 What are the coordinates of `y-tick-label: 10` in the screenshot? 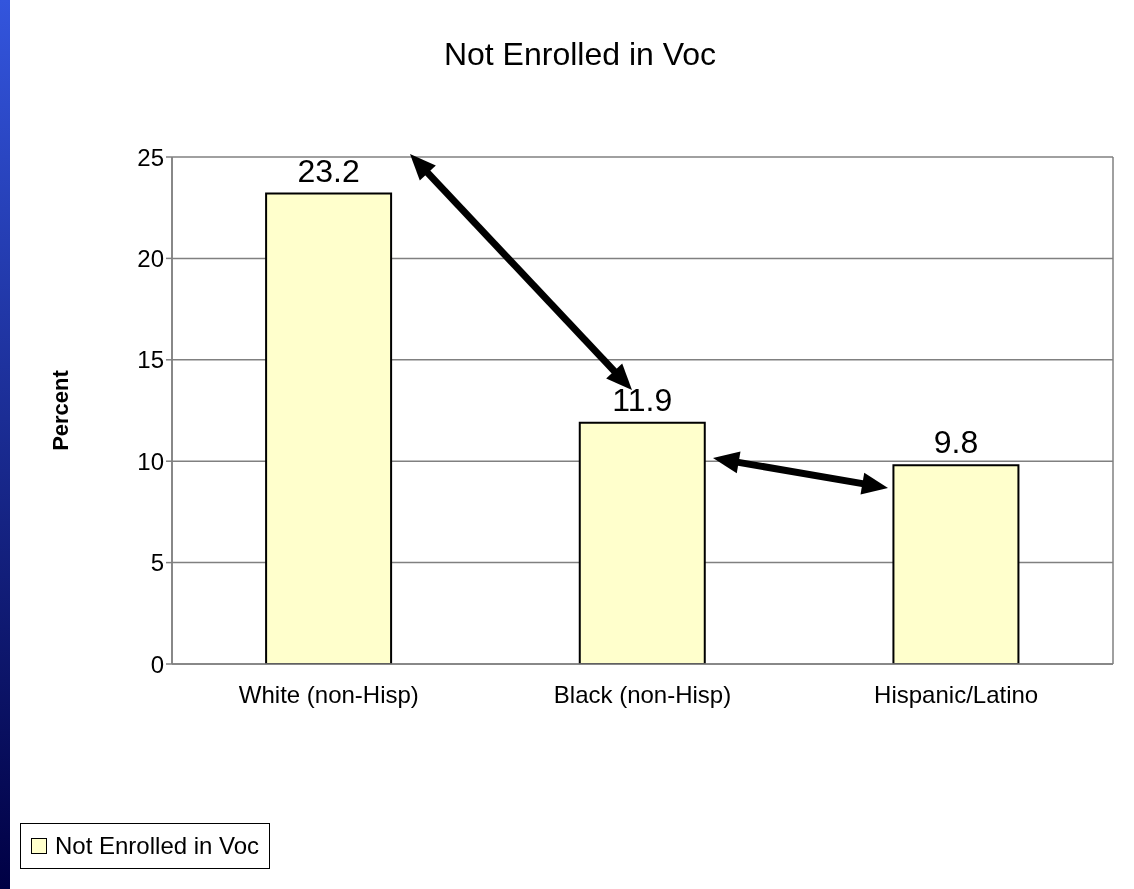 It's located at (150, 461).